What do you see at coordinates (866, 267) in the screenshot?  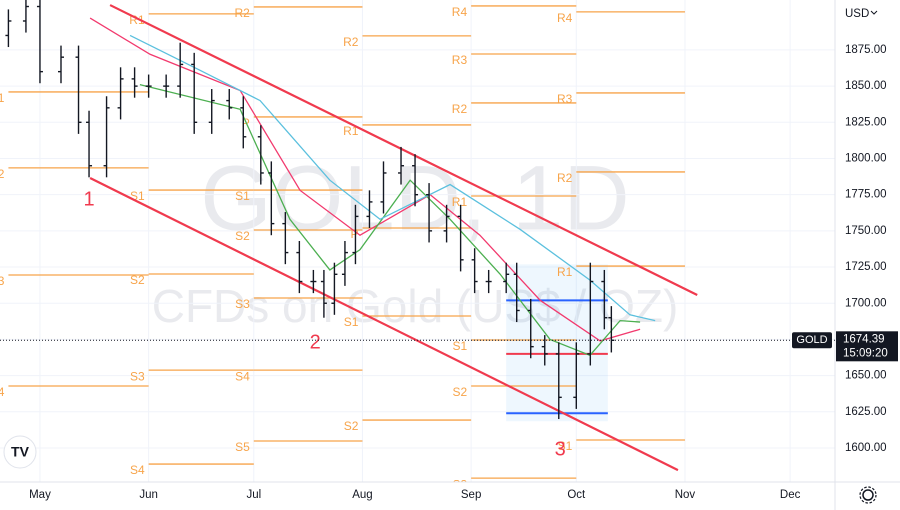 I see `y-tick-label: 1725.00` at bounding box center [866, 267].